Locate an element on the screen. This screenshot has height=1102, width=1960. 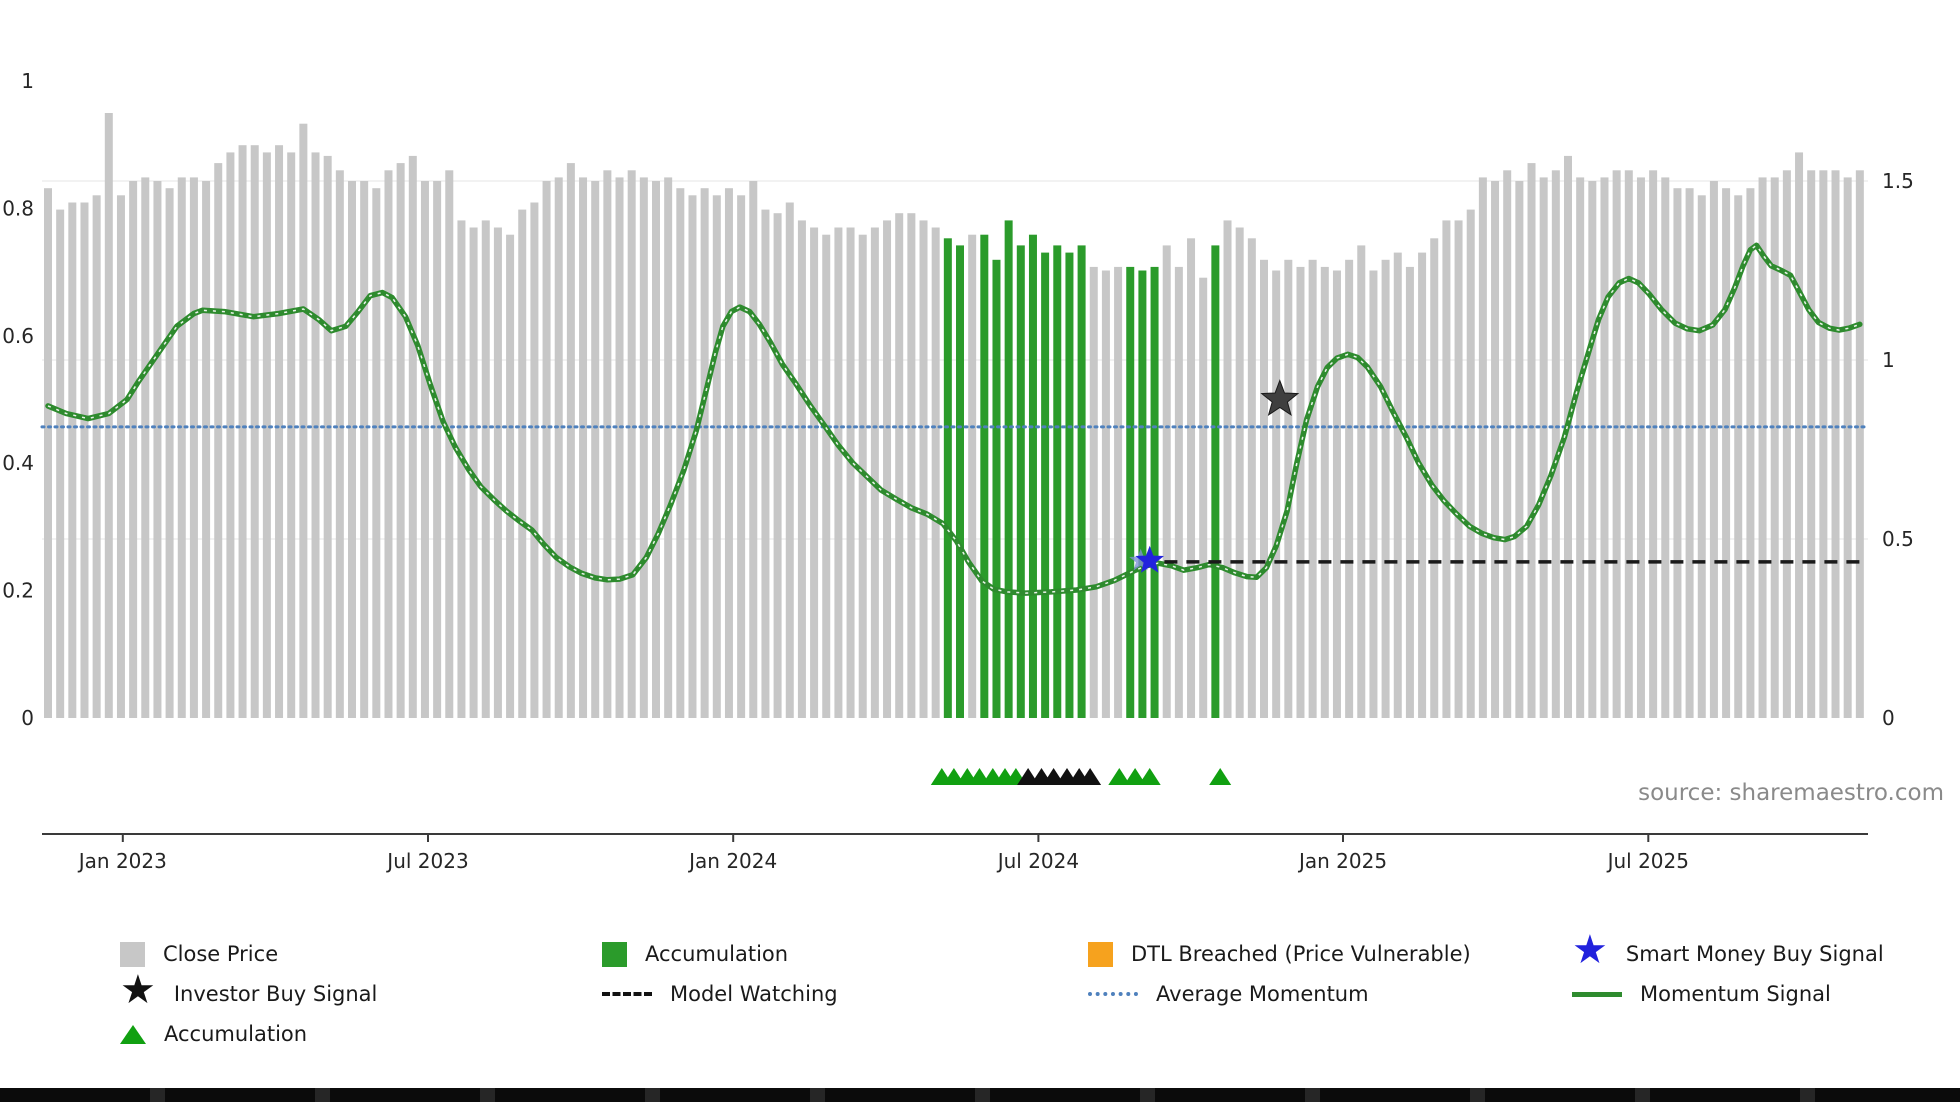
legend-label-accumulation-triangle: Accumulation is located at coordinates (236, 1034).